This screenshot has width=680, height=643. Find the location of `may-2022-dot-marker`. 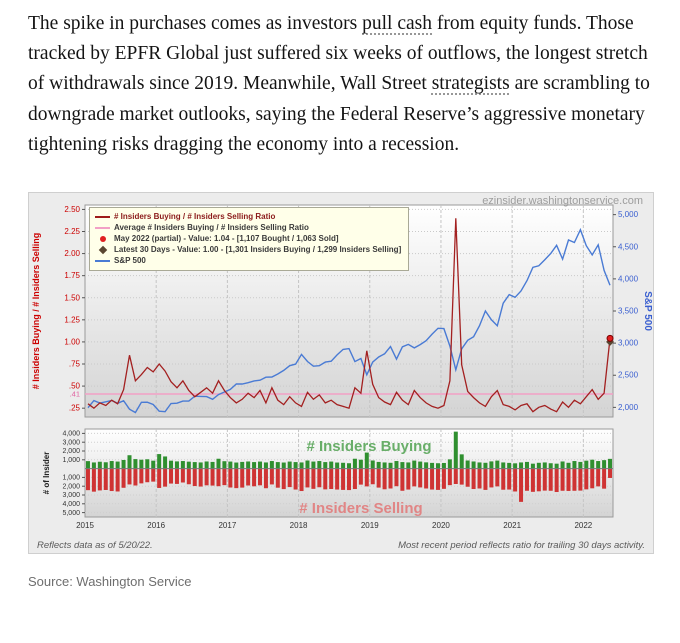

may-2022-dot-marker is located at coordinates (610, 338).